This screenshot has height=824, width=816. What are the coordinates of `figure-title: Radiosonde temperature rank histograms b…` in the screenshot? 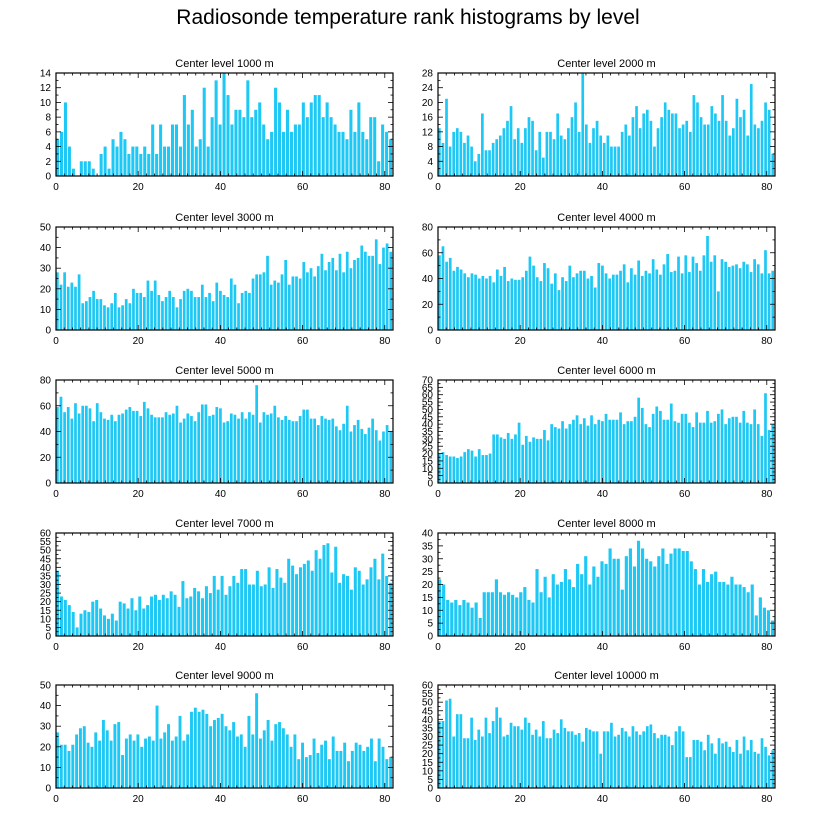 It's located at (408, 17).